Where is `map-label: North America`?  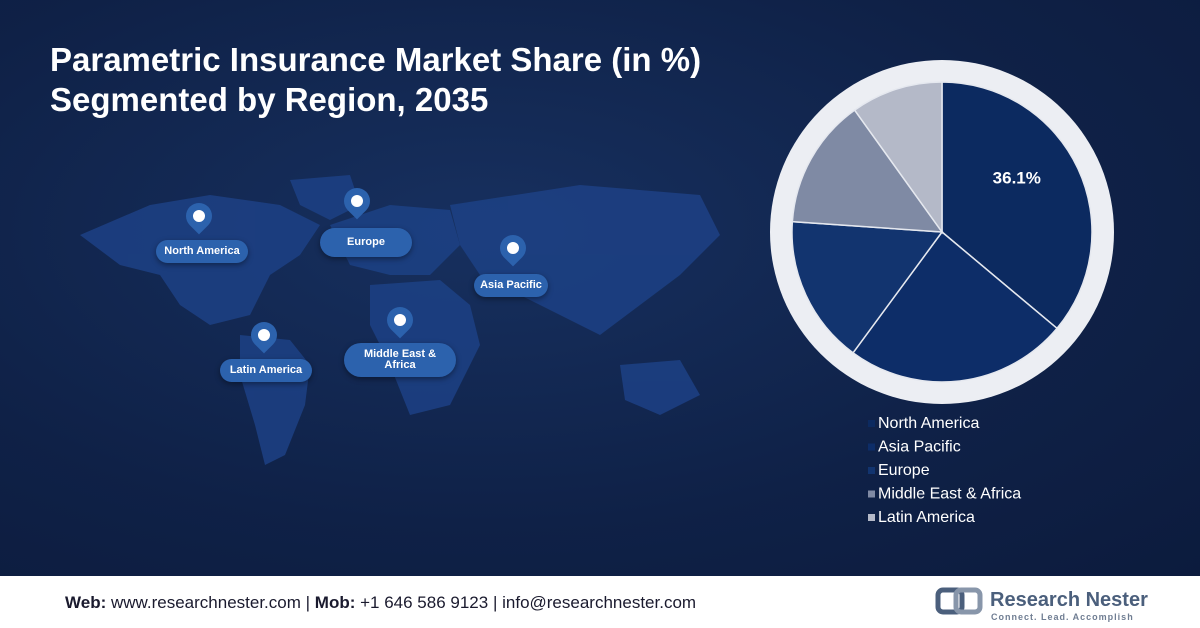
map-label: North America is located at coordinates (202, 251).